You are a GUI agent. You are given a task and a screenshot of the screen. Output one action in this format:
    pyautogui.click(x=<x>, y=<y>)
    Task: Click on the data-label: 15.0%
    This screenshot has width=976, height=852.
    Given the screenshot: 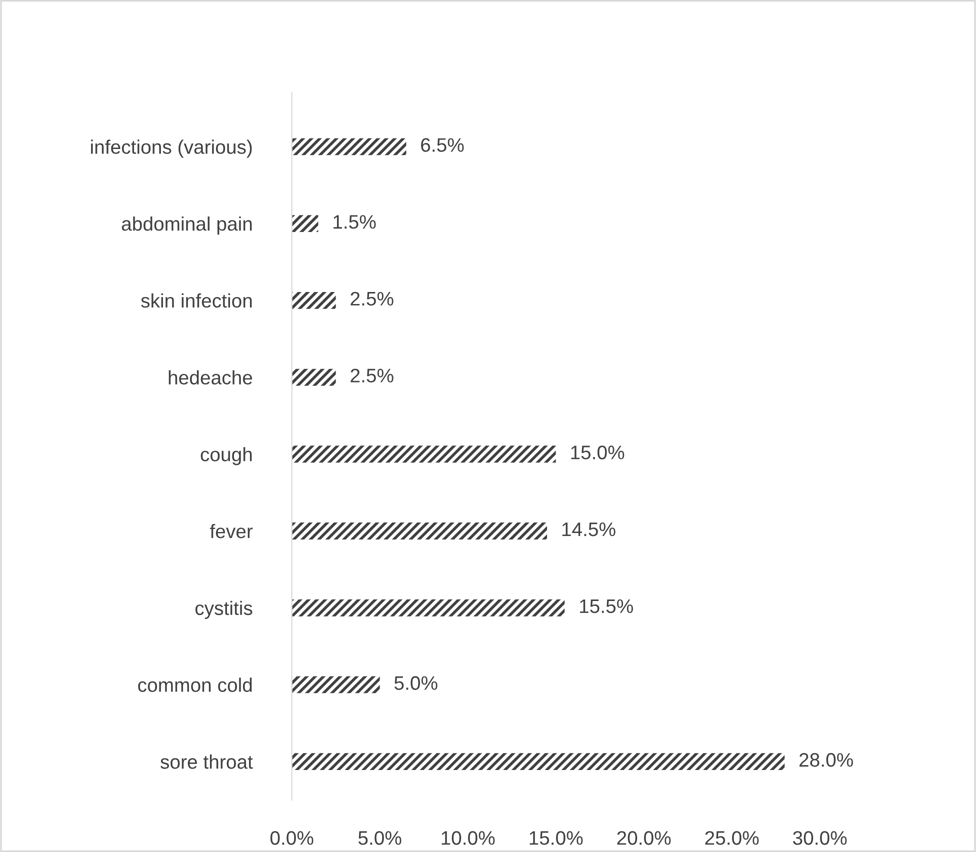 What is the action you would take?
    pyautogui.click(x=597, y=453)
    